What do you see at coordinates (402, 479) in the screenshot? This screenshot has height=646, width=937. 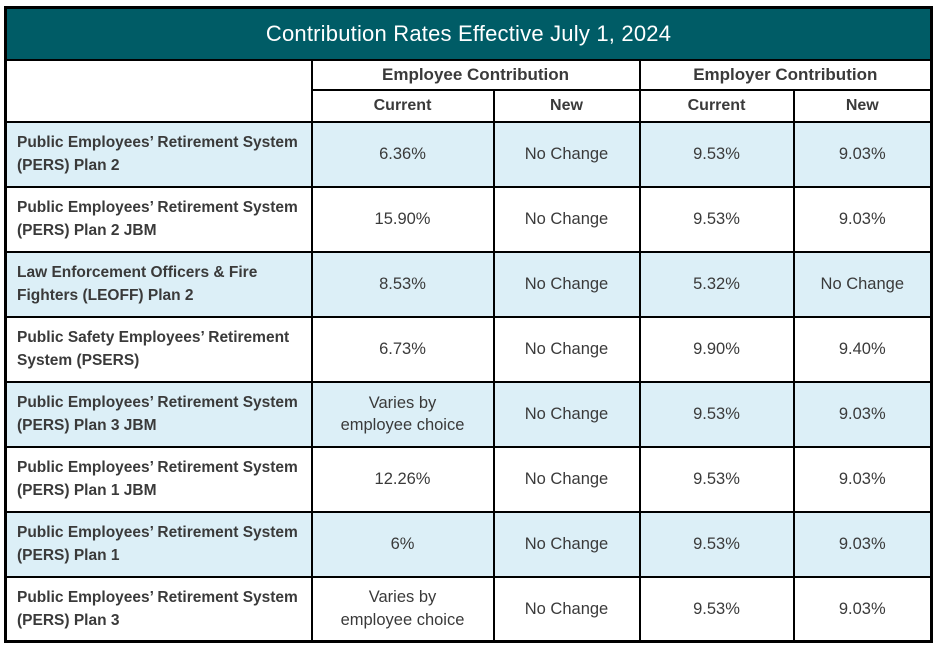 I see `employee-current-value: 12.26%` at bounding box center [402, 479].